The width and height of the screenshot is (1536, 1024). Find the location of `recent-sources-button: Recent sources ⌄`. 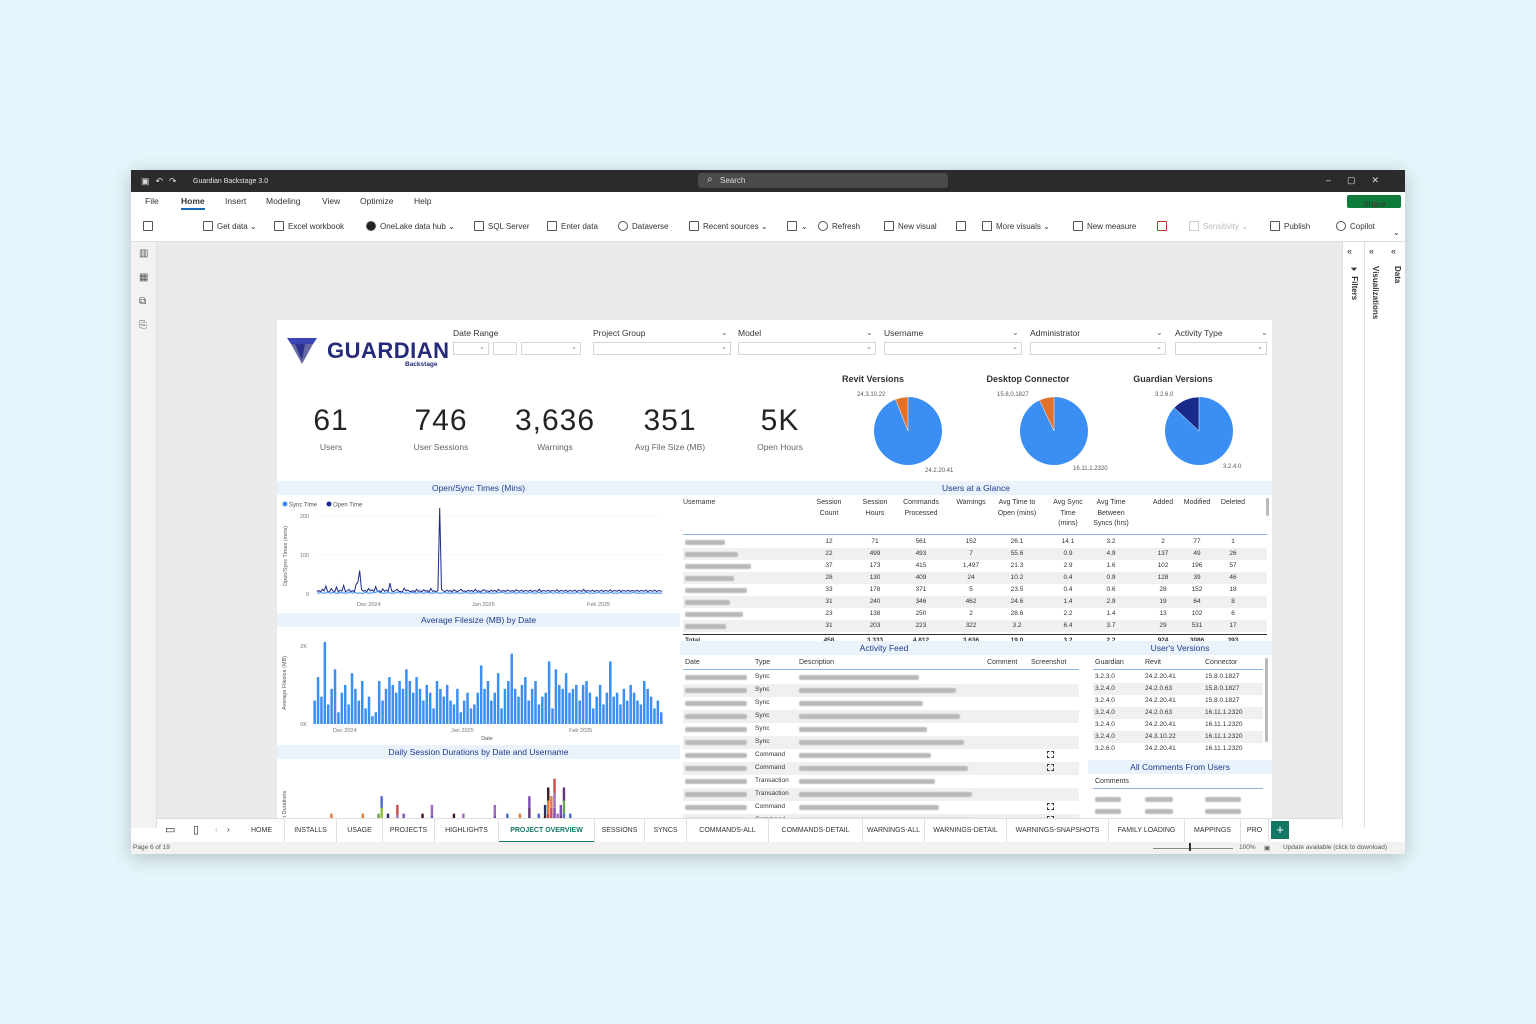

recent-sources-button: Recent sources ⌄ is located at coordinates (728, 226).